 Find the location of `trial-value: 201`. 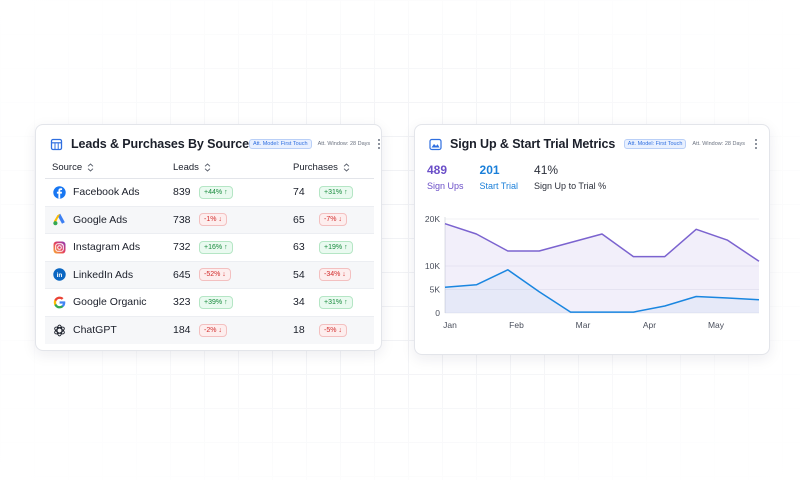

trial-value: 201 is located at coordinates (489, 170).